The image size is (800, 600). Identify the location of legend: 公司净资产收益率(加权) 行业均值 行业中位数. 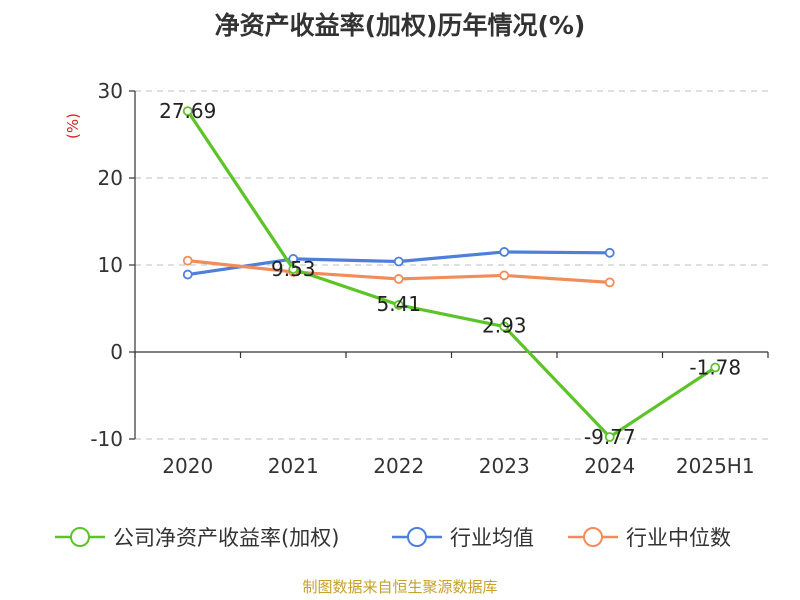
(393, 538).